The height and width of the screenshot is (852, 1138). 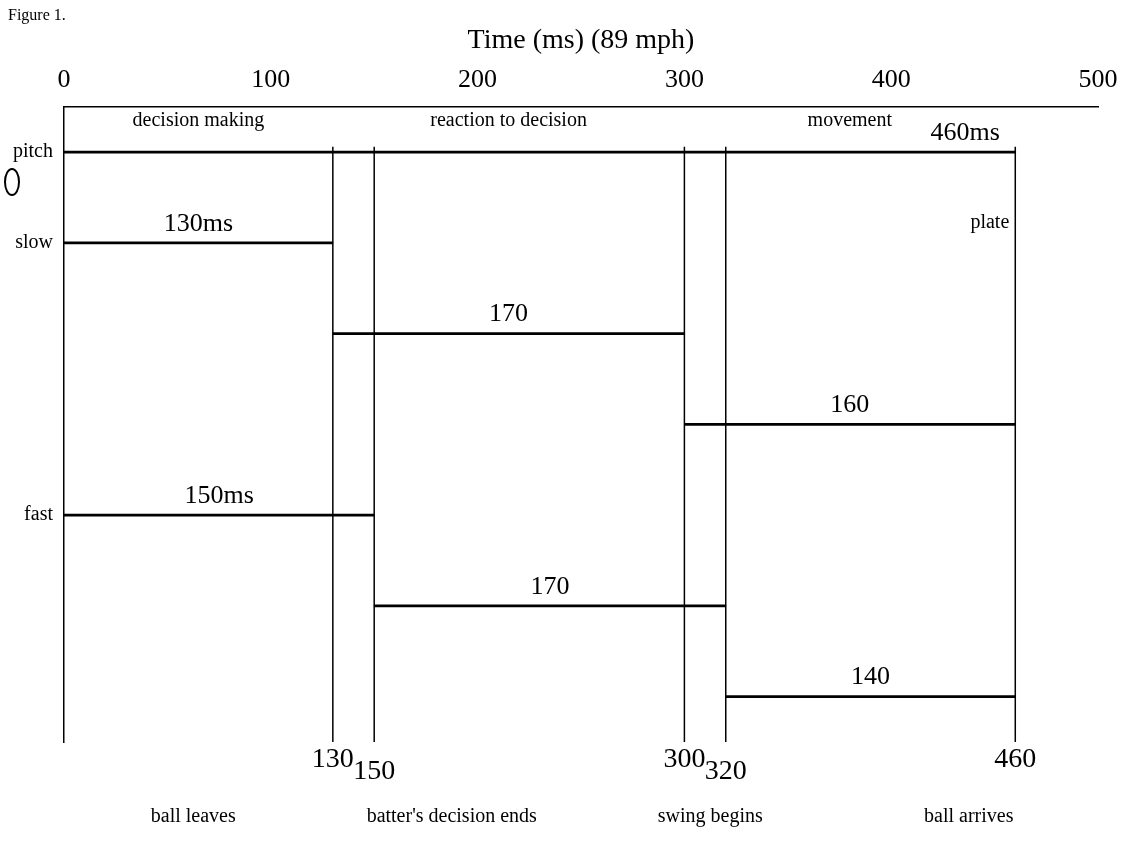 What do you see at coordinates (850, 404) in the screenshot?
I see `data-label: 160` at bounding box center [850, 404].